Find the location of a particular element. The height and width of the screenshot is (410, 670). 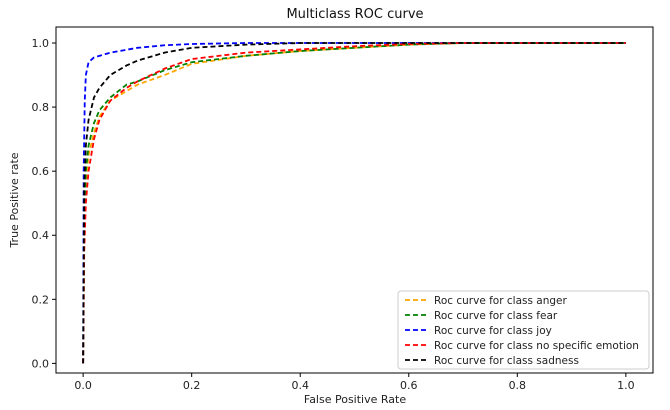

legend-label: Roc curve for class sadness is located at coordinates (506, 361).